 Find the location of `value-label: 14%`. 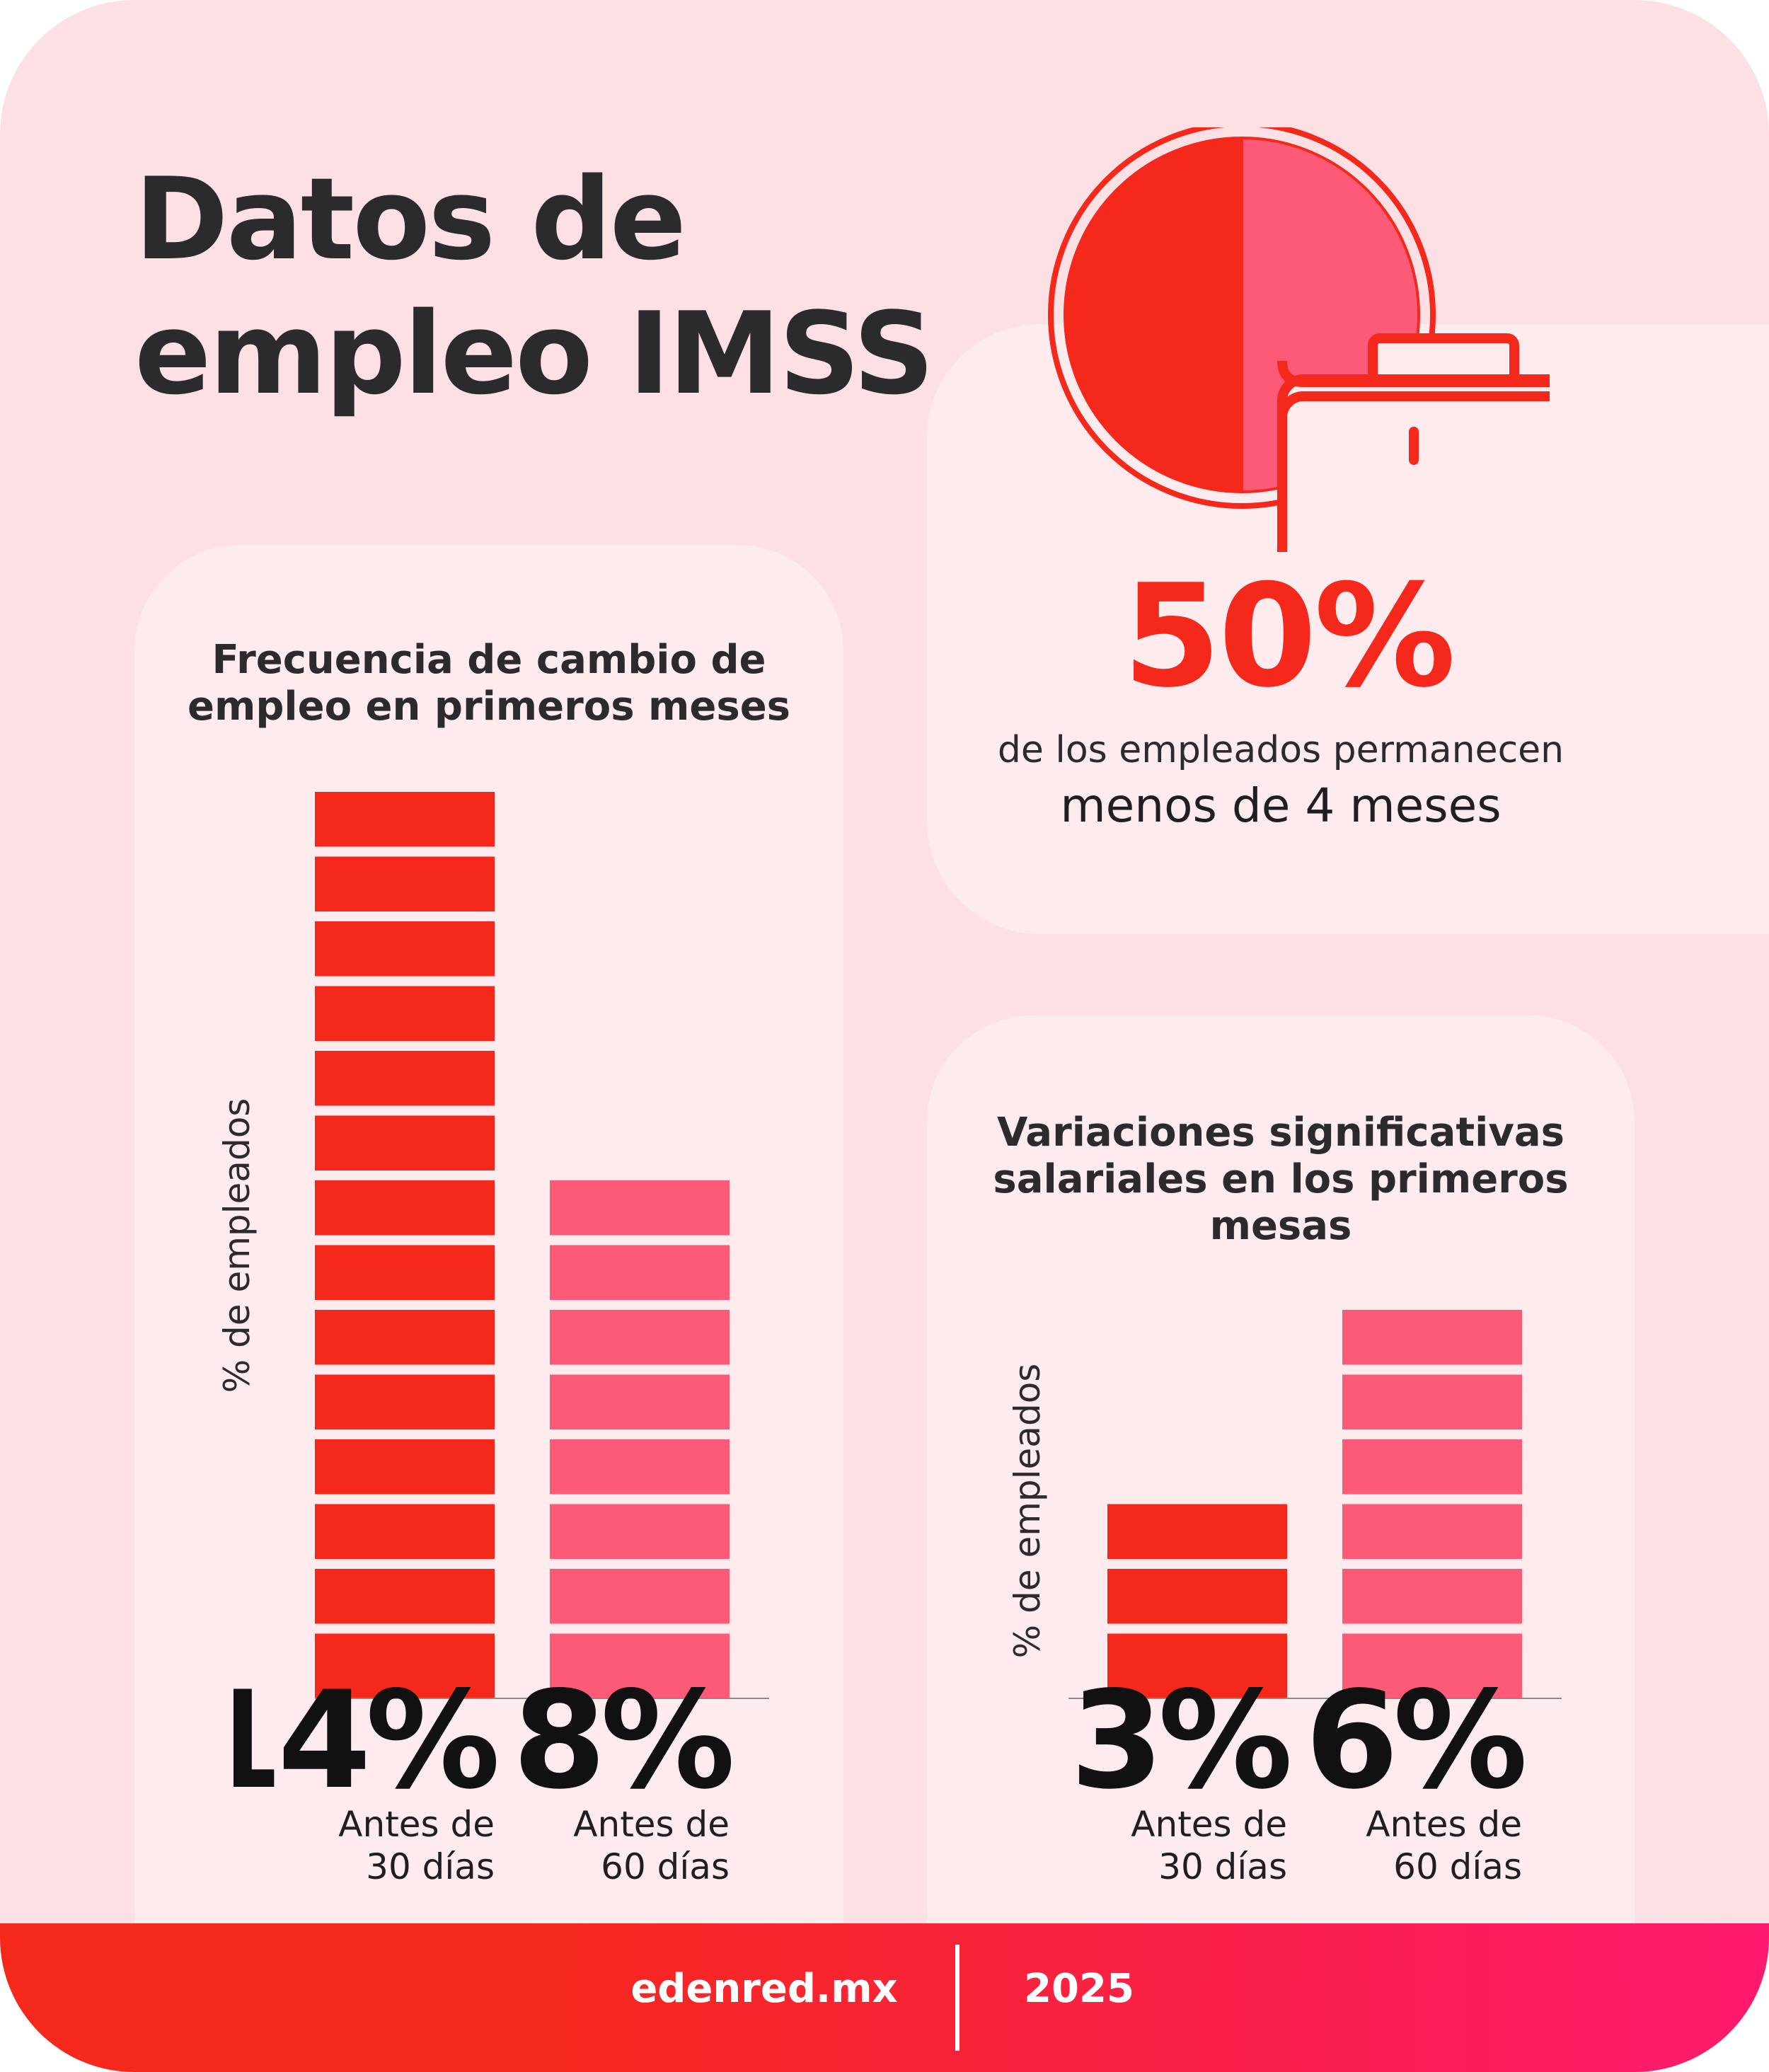

value-label: 14% is located at coordinates (366, 1741).